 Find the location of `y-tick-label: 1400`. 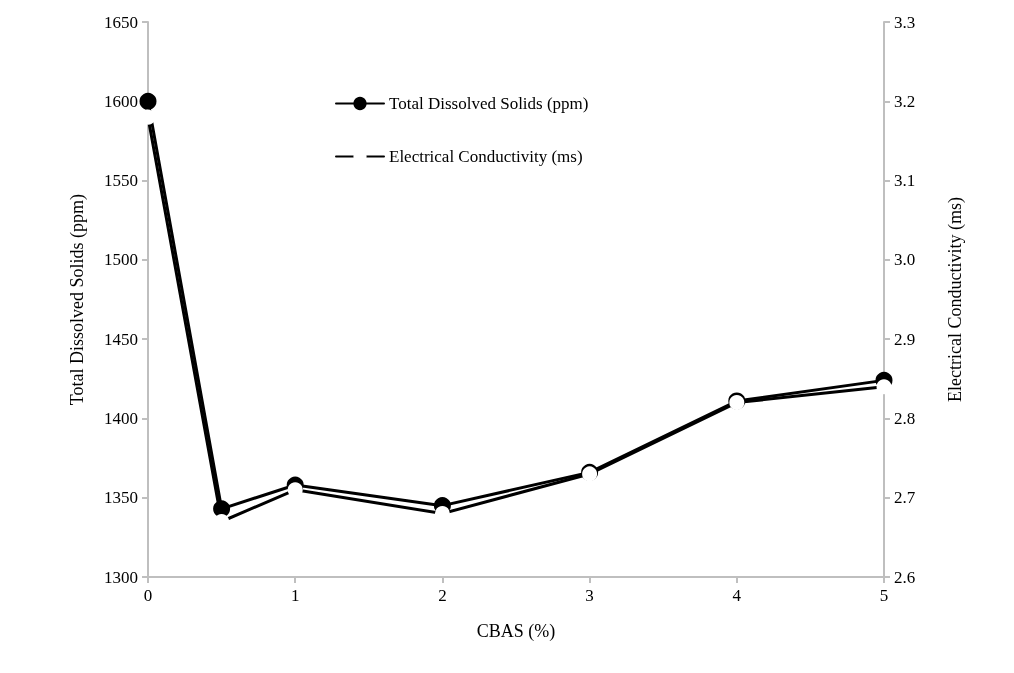

y-tick-label: 1400 is located at coordinates (121, 418).